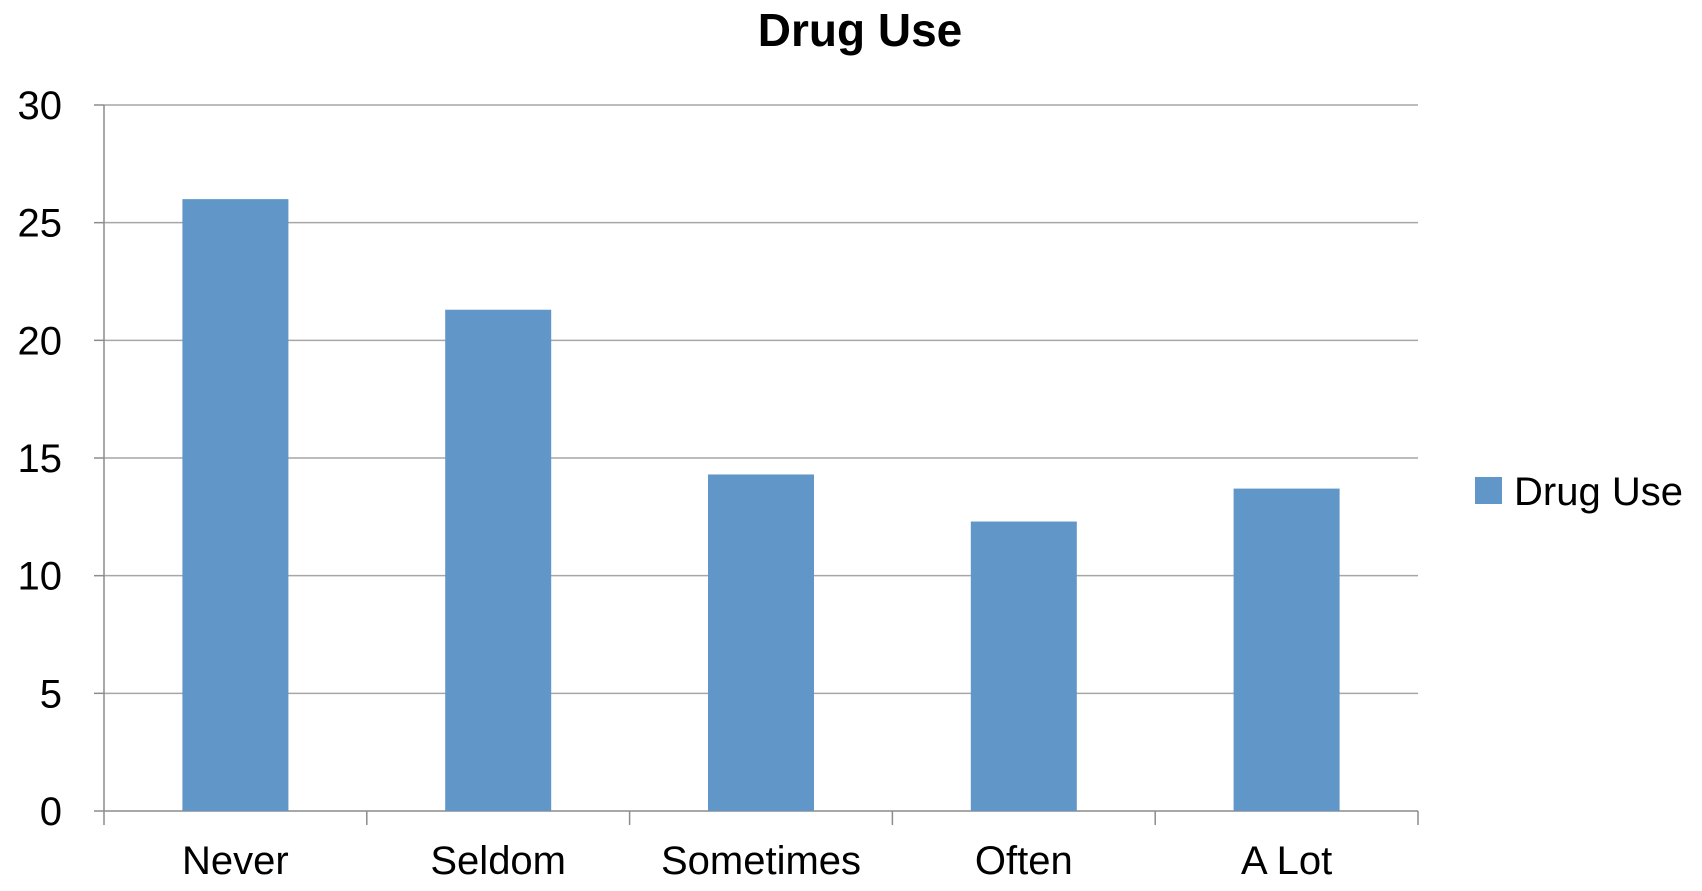 This screenshot has height=891, width=1702. What do you see at coordinates (1286, 649) in the screenshot?
I see `bar-a-lot` at bounding box center [1286, 649].